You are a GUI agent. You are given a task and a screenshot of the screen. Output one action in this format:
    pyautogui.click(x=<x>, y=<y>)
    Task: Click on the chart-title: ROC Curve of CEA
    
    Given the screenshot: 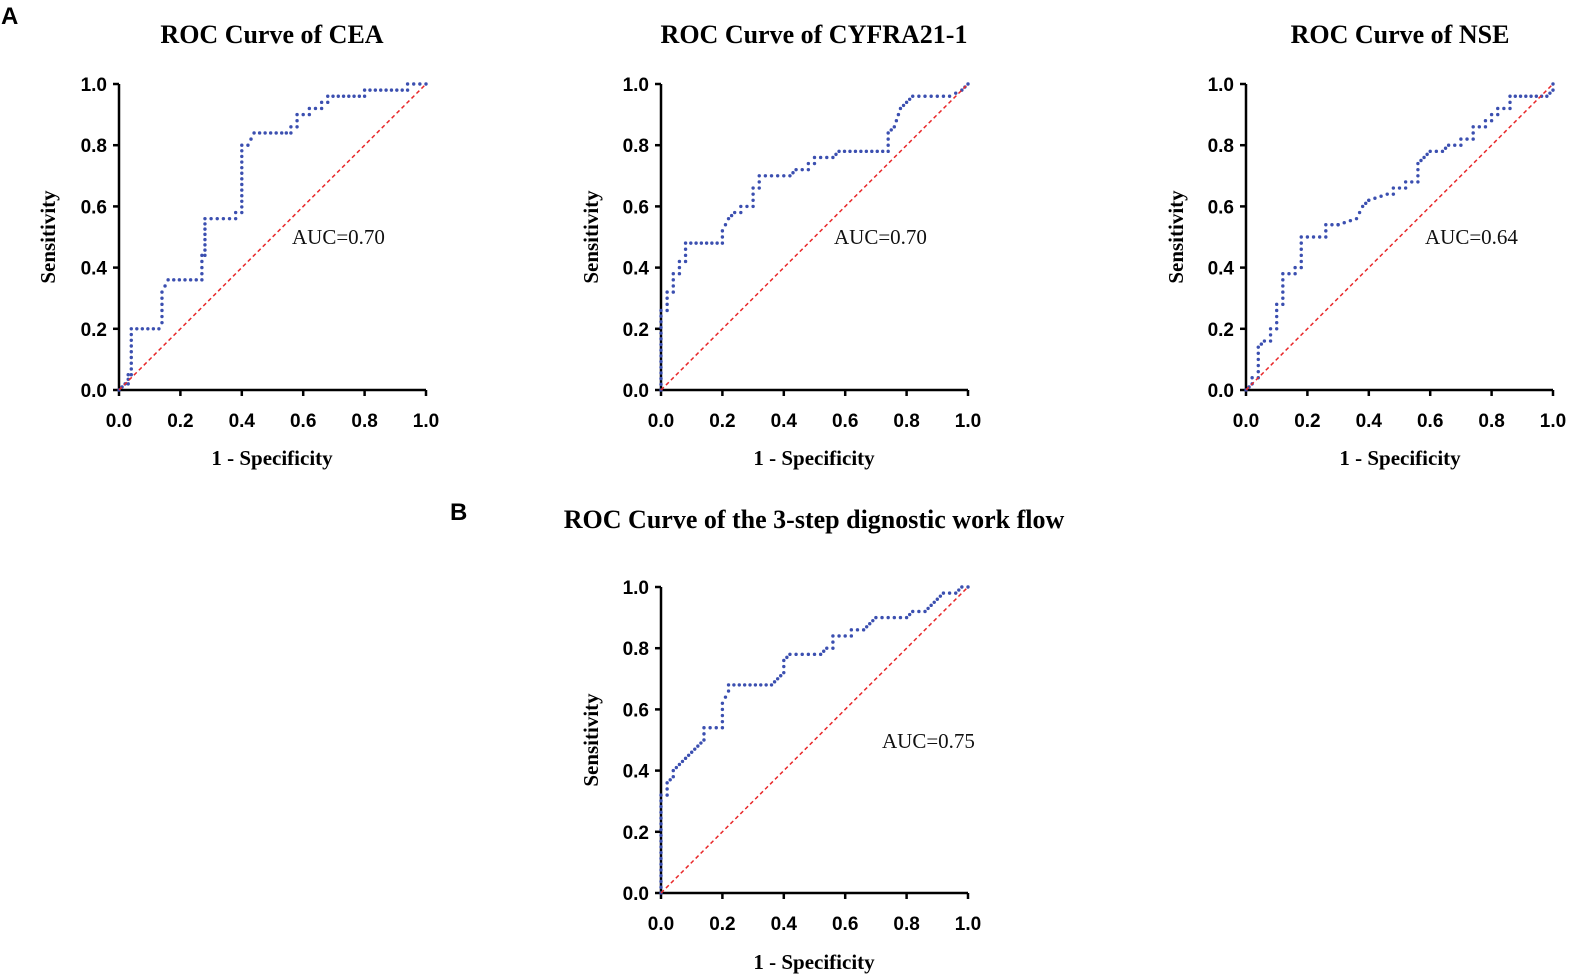 What is the action you would take?
    pyautogui.click(x=271, y=34)
    